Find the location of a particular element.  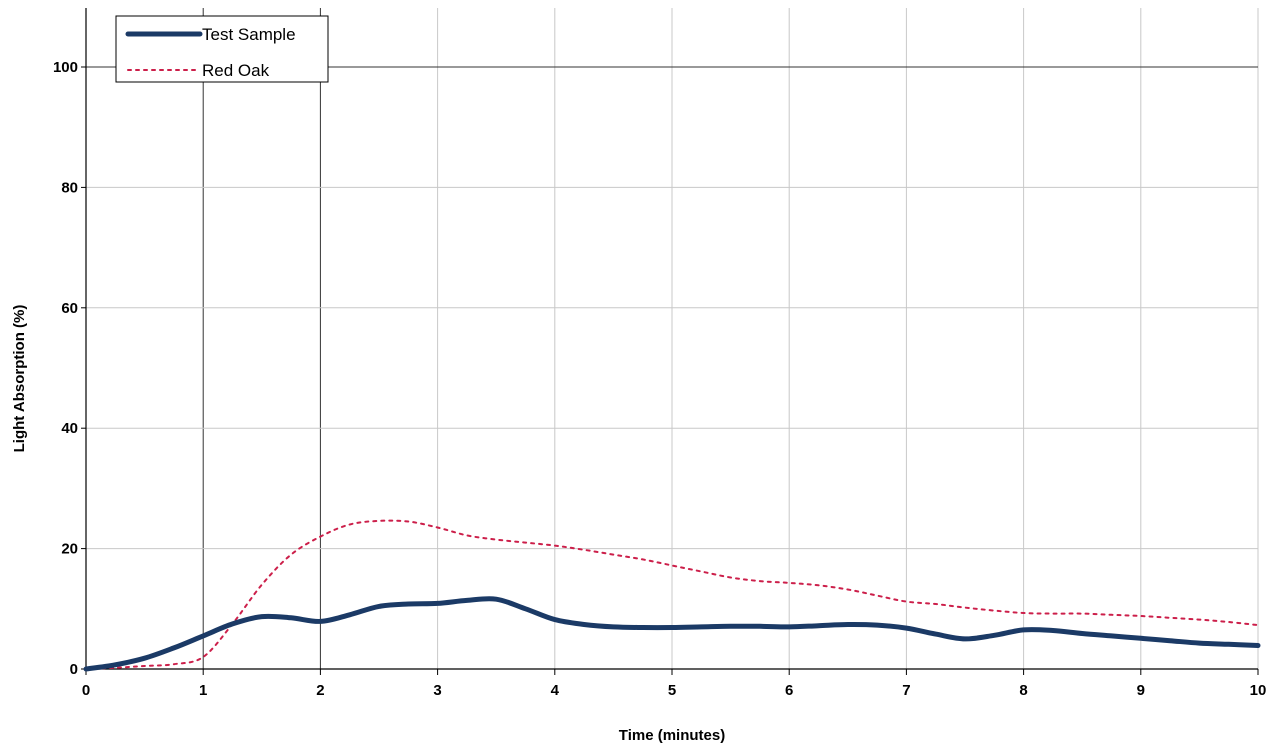

x-tick-labels: 0 1 2 3 4 5 6 7 8 9 10 is located at coordinates (674, 690).